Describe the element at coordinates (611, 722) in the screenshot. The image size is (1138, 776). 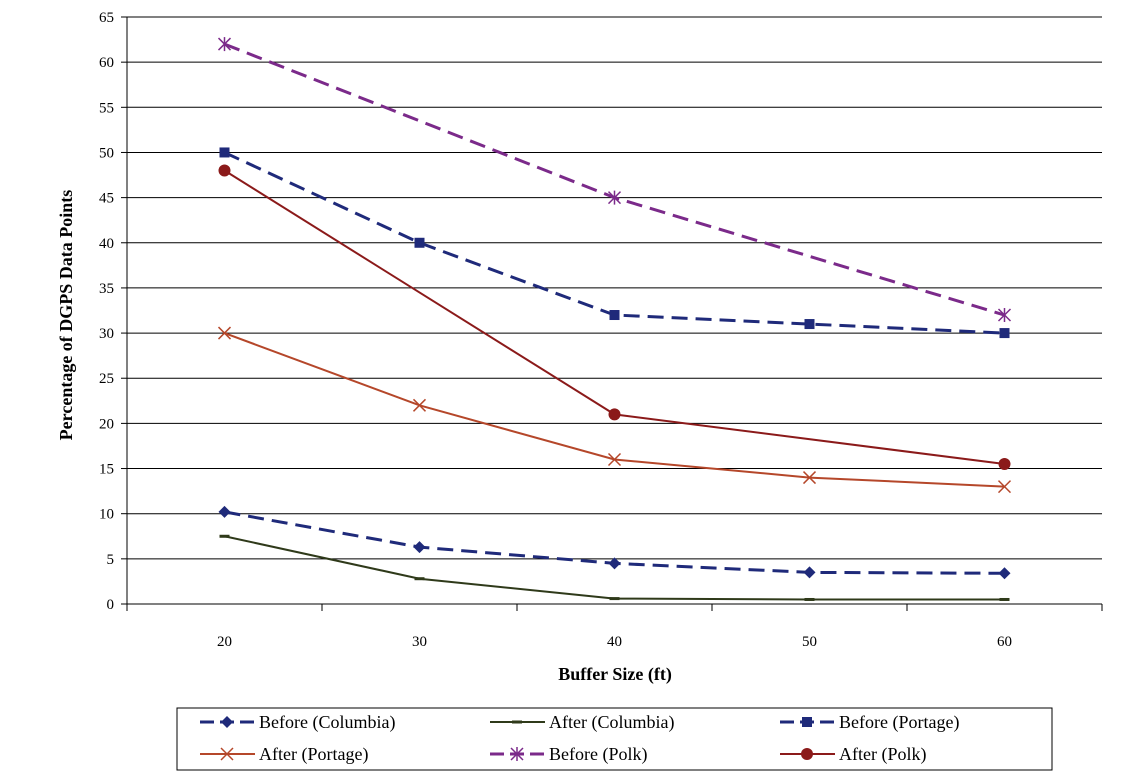
I see `legend-label: After (Columbia)` at that location.